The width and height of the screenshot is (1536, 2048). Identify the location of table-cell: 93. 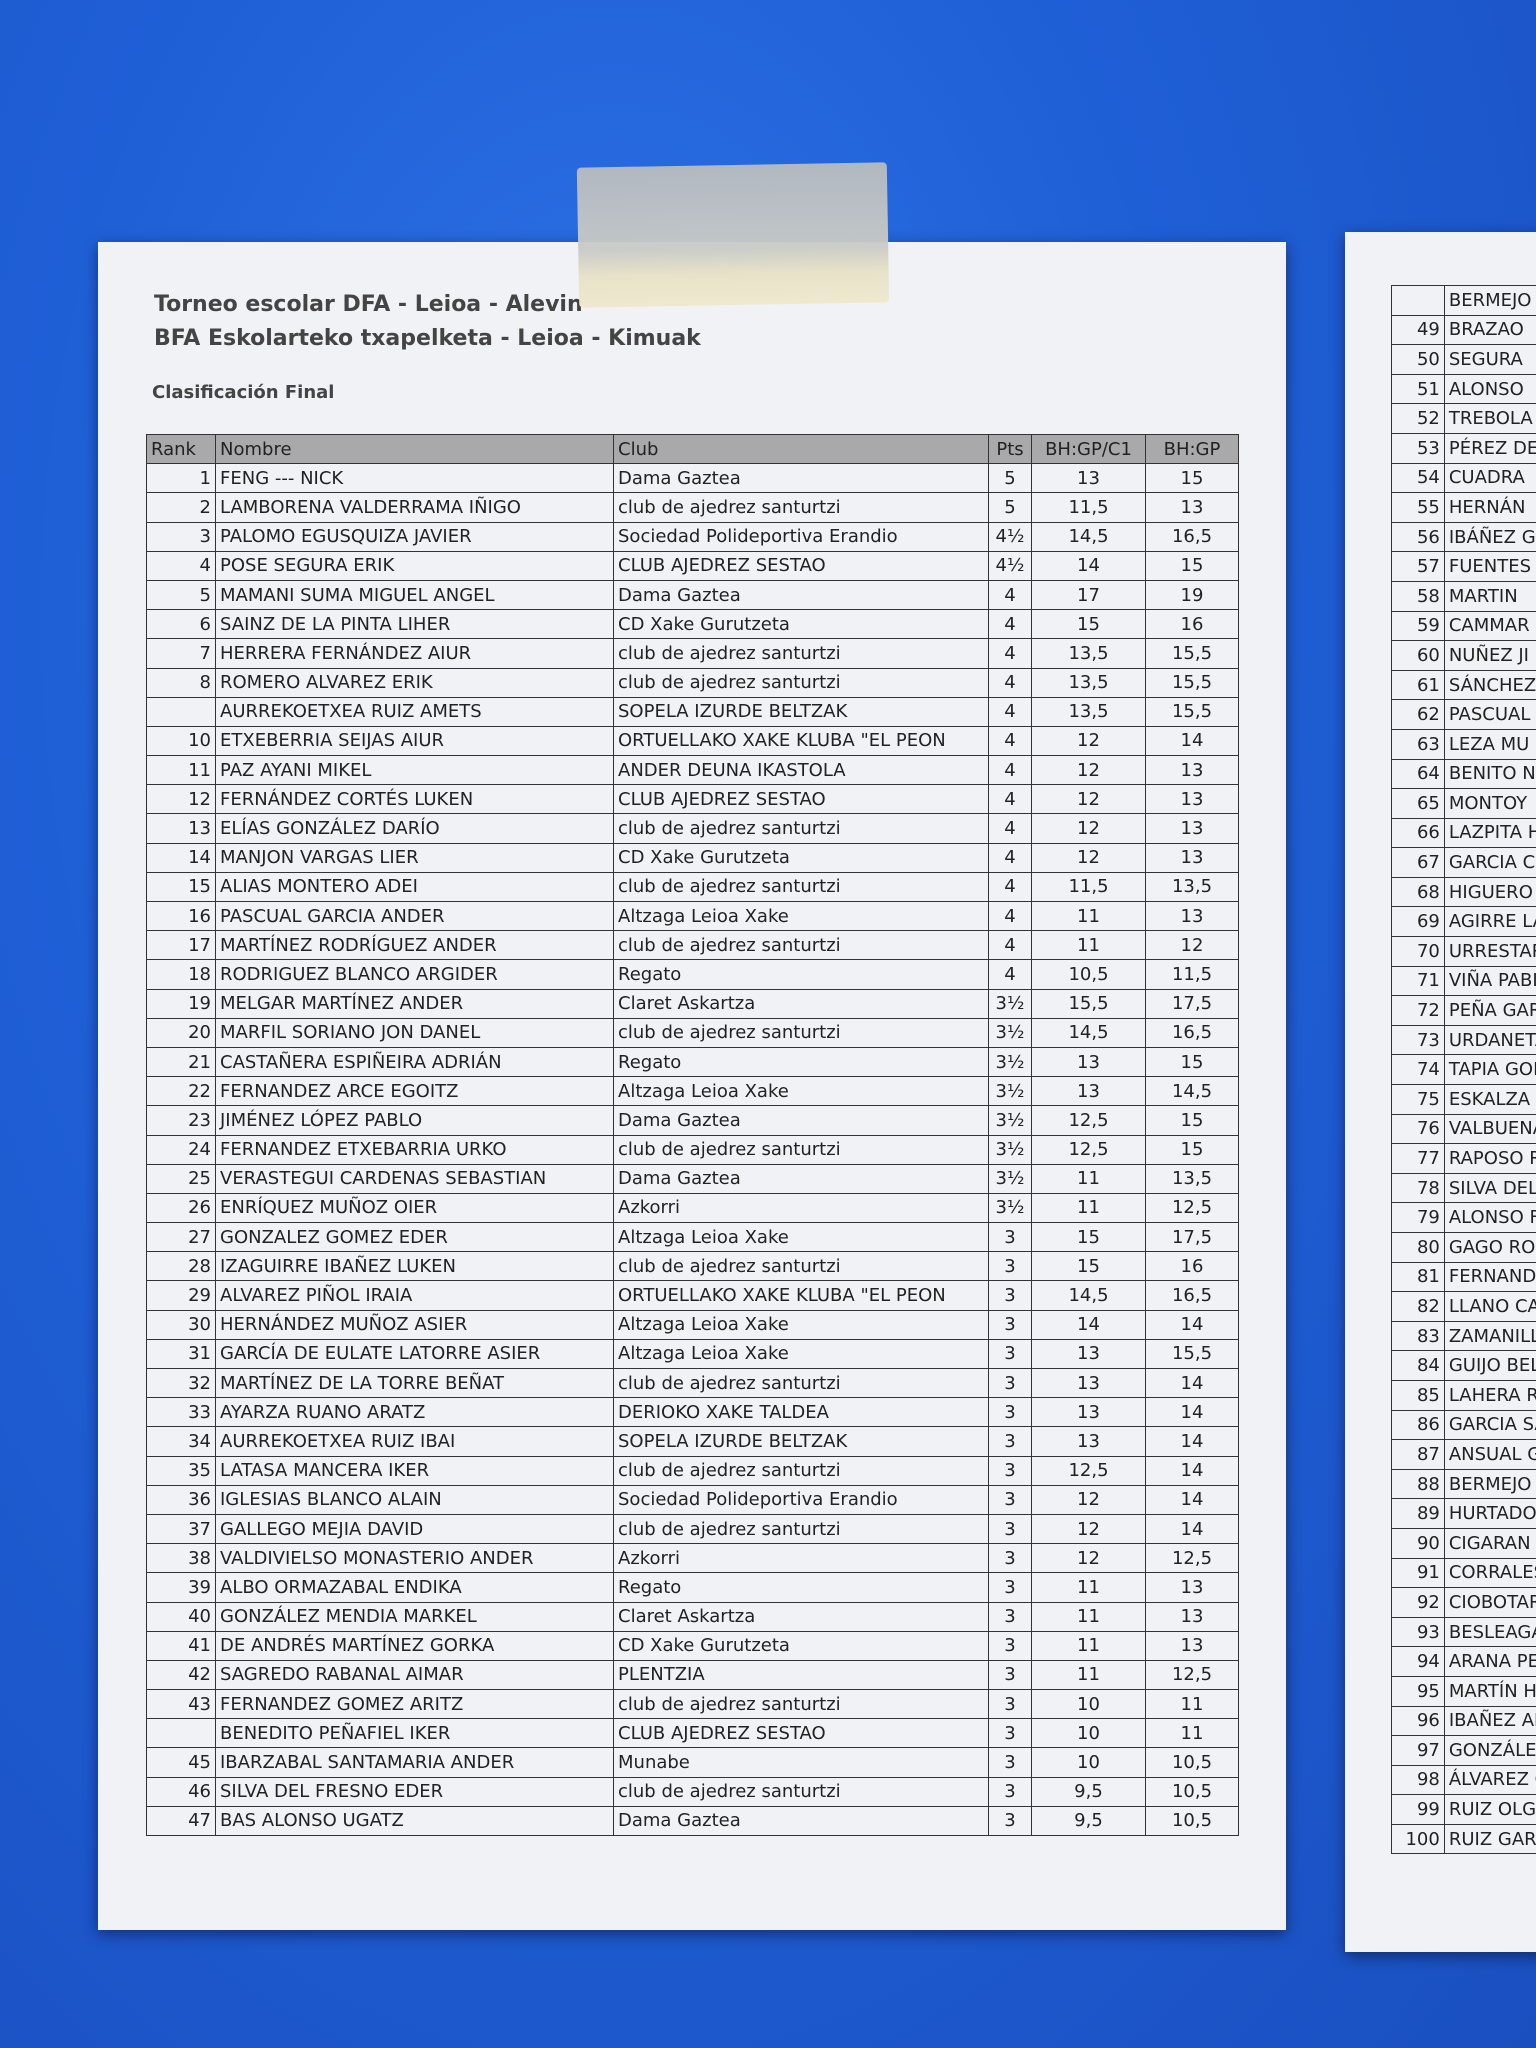
(1418, 1632).